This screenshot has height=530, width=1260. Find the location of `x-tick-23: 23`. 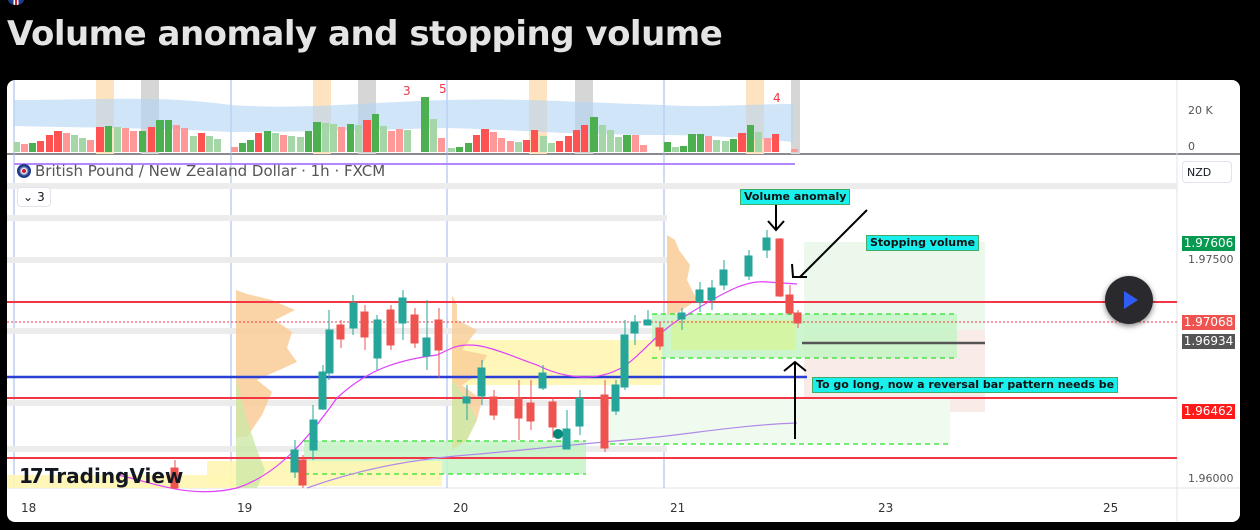

x-tick-23: 23 is located at coordinates (886, 508).